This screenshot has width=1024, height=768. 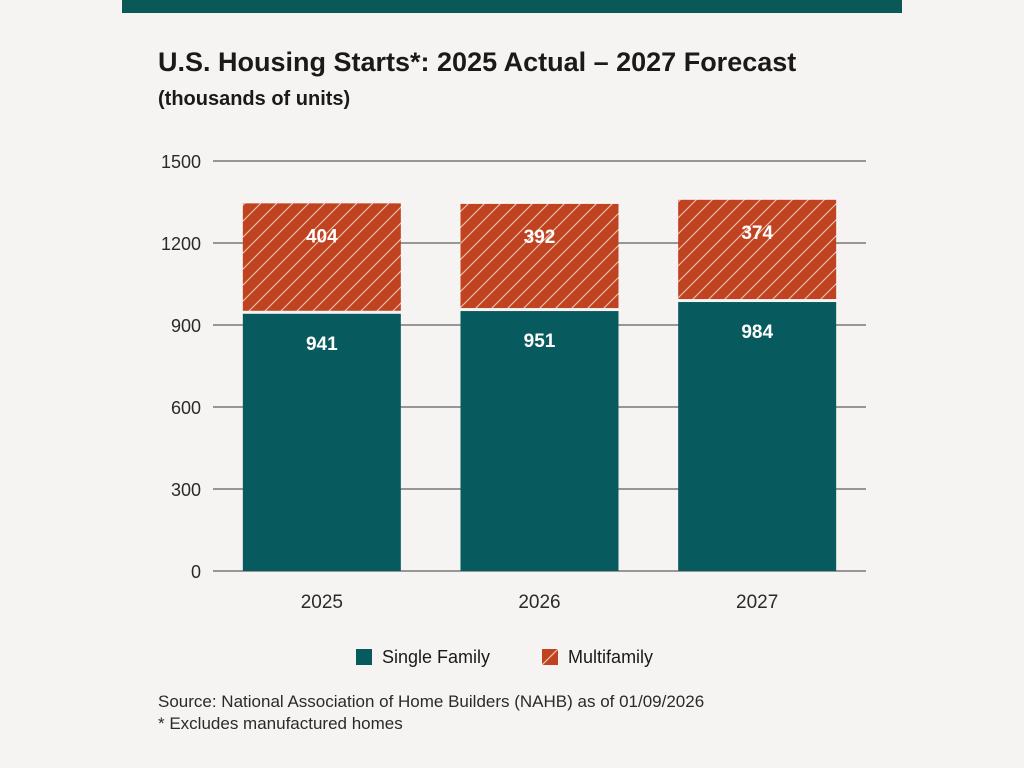 What do you see at coordinates (186, 326) in the screenshot?
I see `y-tick-label-900: 900` at bounding box center [186, 326].